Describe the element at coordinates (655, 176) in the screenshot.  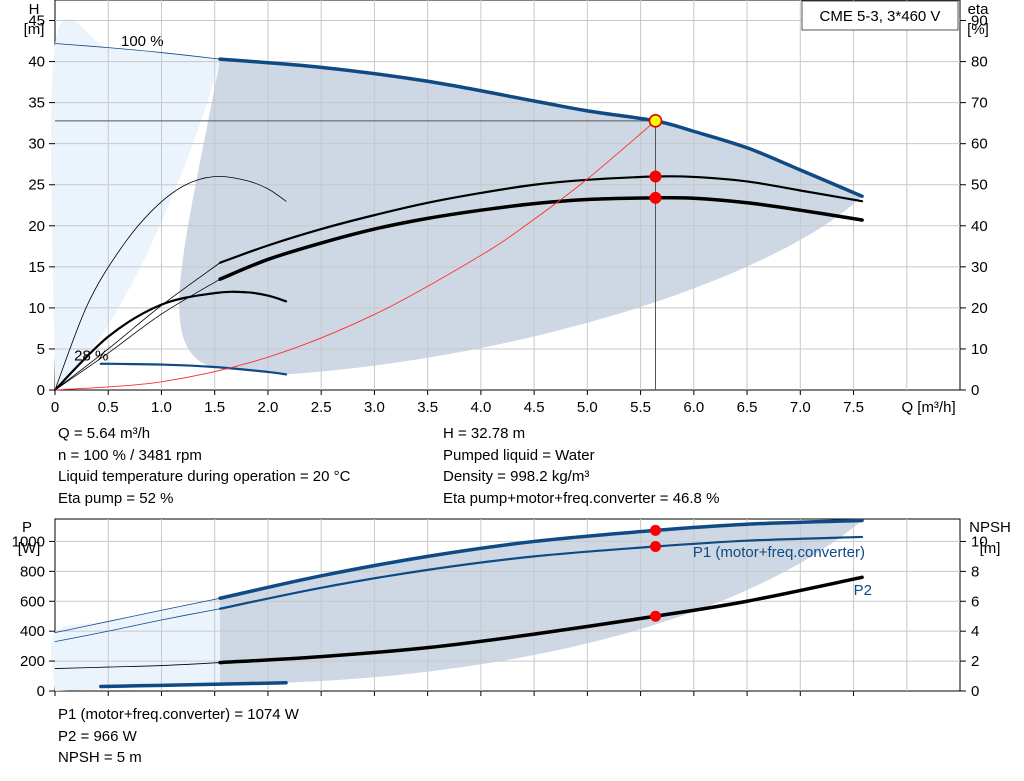
I see `duty-point-eta-pump` at that location.